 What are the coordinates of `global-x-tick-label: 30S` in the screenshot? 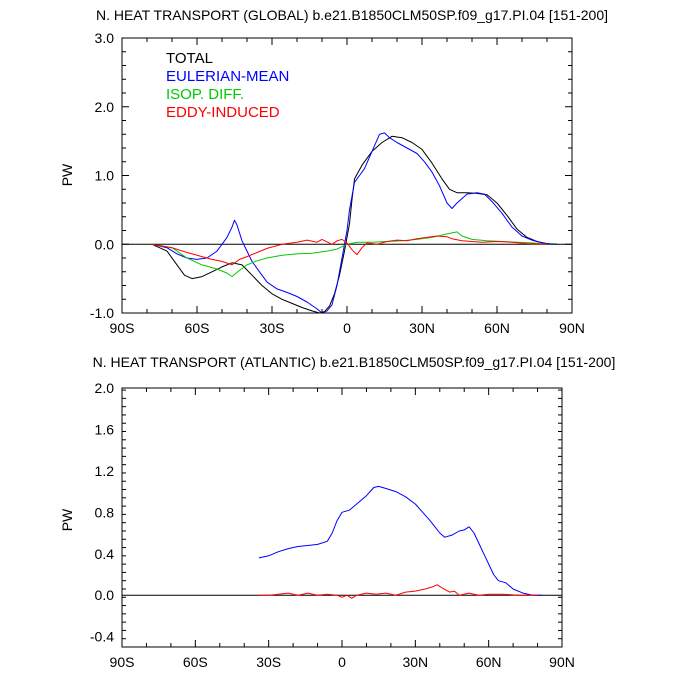 It's located at (272, 328).